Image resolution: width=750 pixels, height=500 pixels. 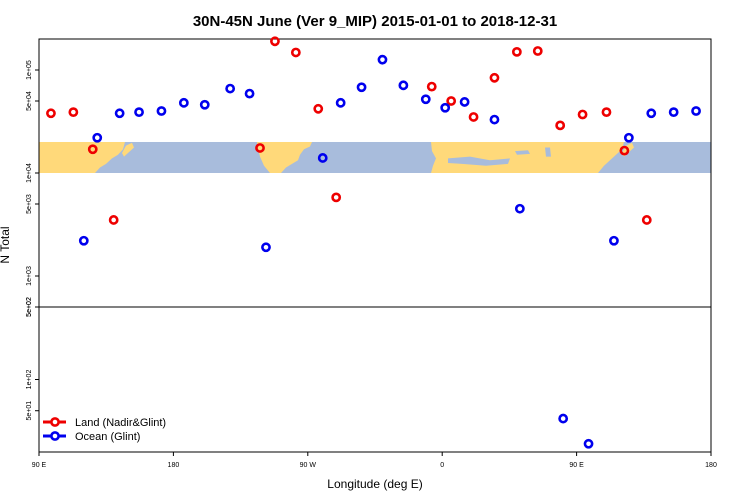 What do you see at coordinates (29, 70) in the screenshot?
I see `upper-y-tick-label: 1e+05` at bounding box center [29, 70].